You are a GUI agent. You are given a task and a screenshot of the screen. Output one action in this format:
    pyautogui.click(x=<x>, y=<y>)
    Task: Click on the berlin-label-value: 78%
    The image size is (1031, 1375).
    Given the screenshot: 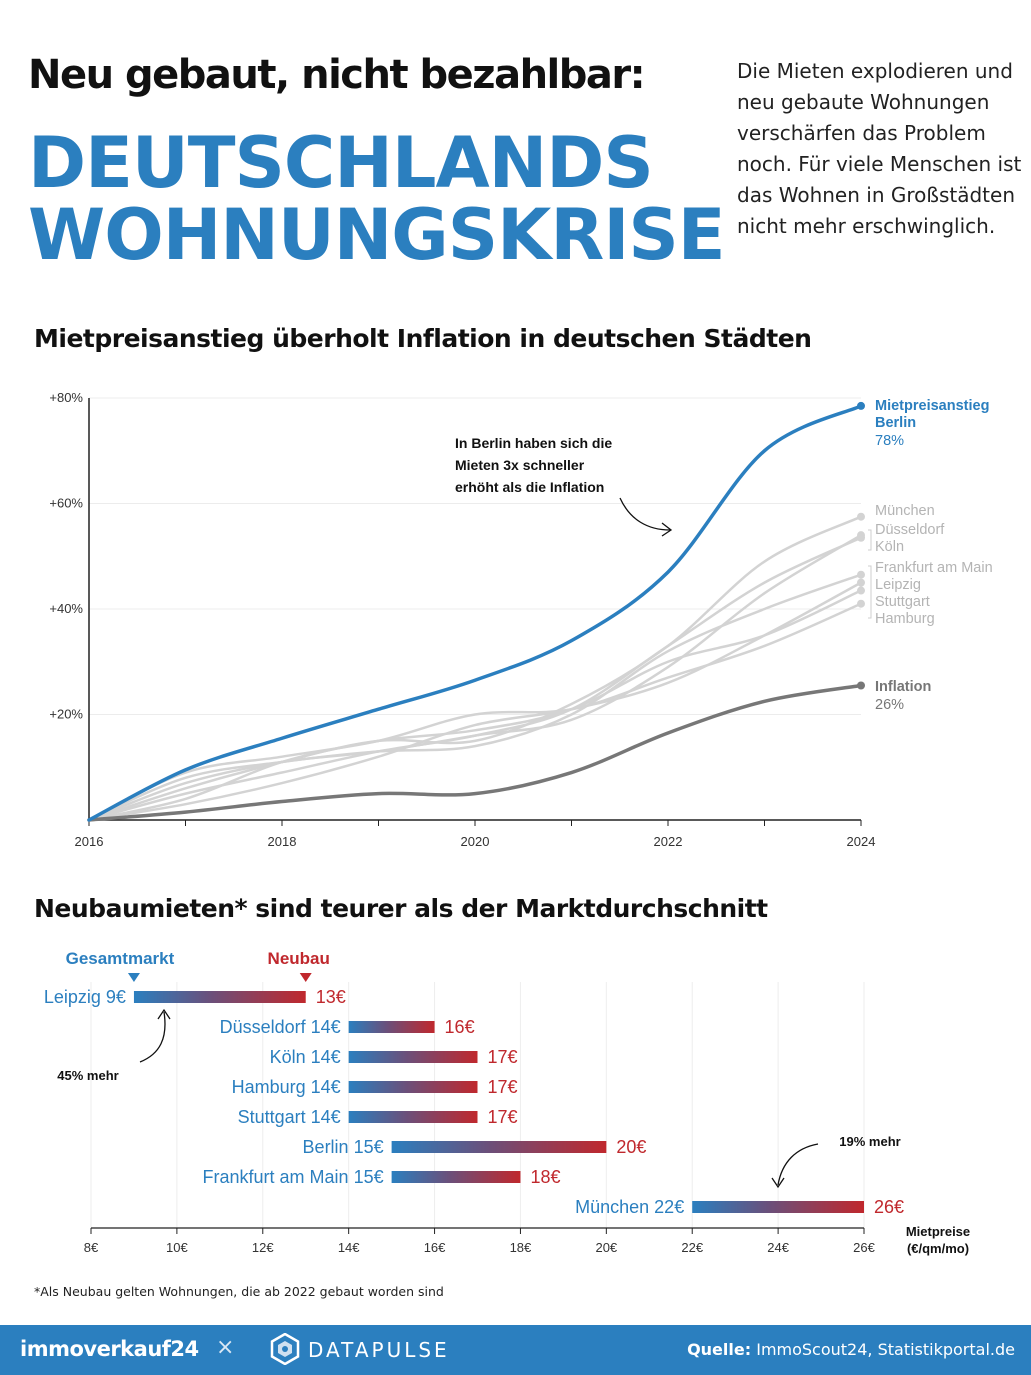 What is the action you would take?
    pyautogui.click(x=889, y=441)
    